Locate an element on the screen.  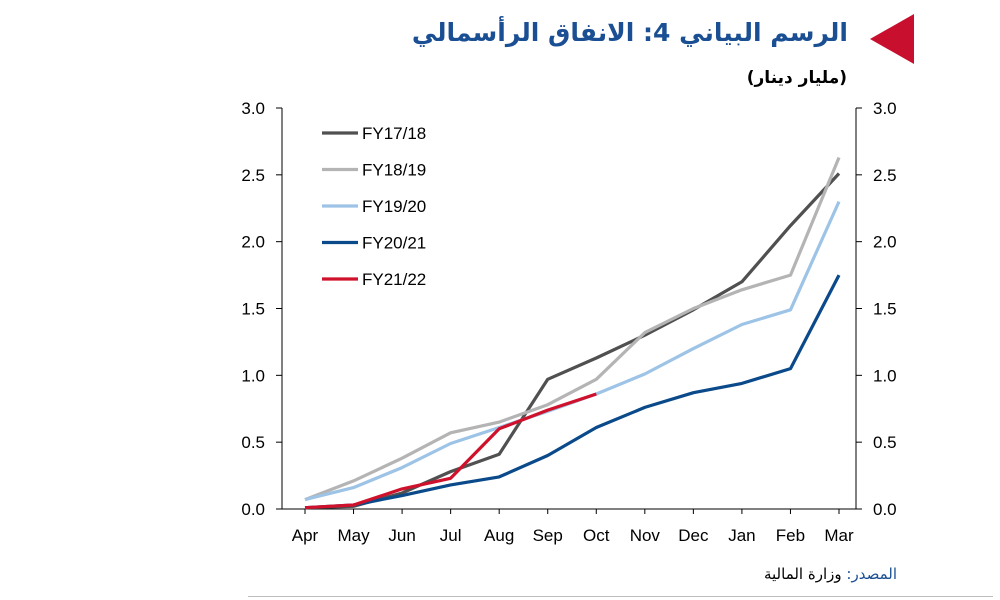
y-tick-label-right: 2.5 is located at coordinates (885, 175).